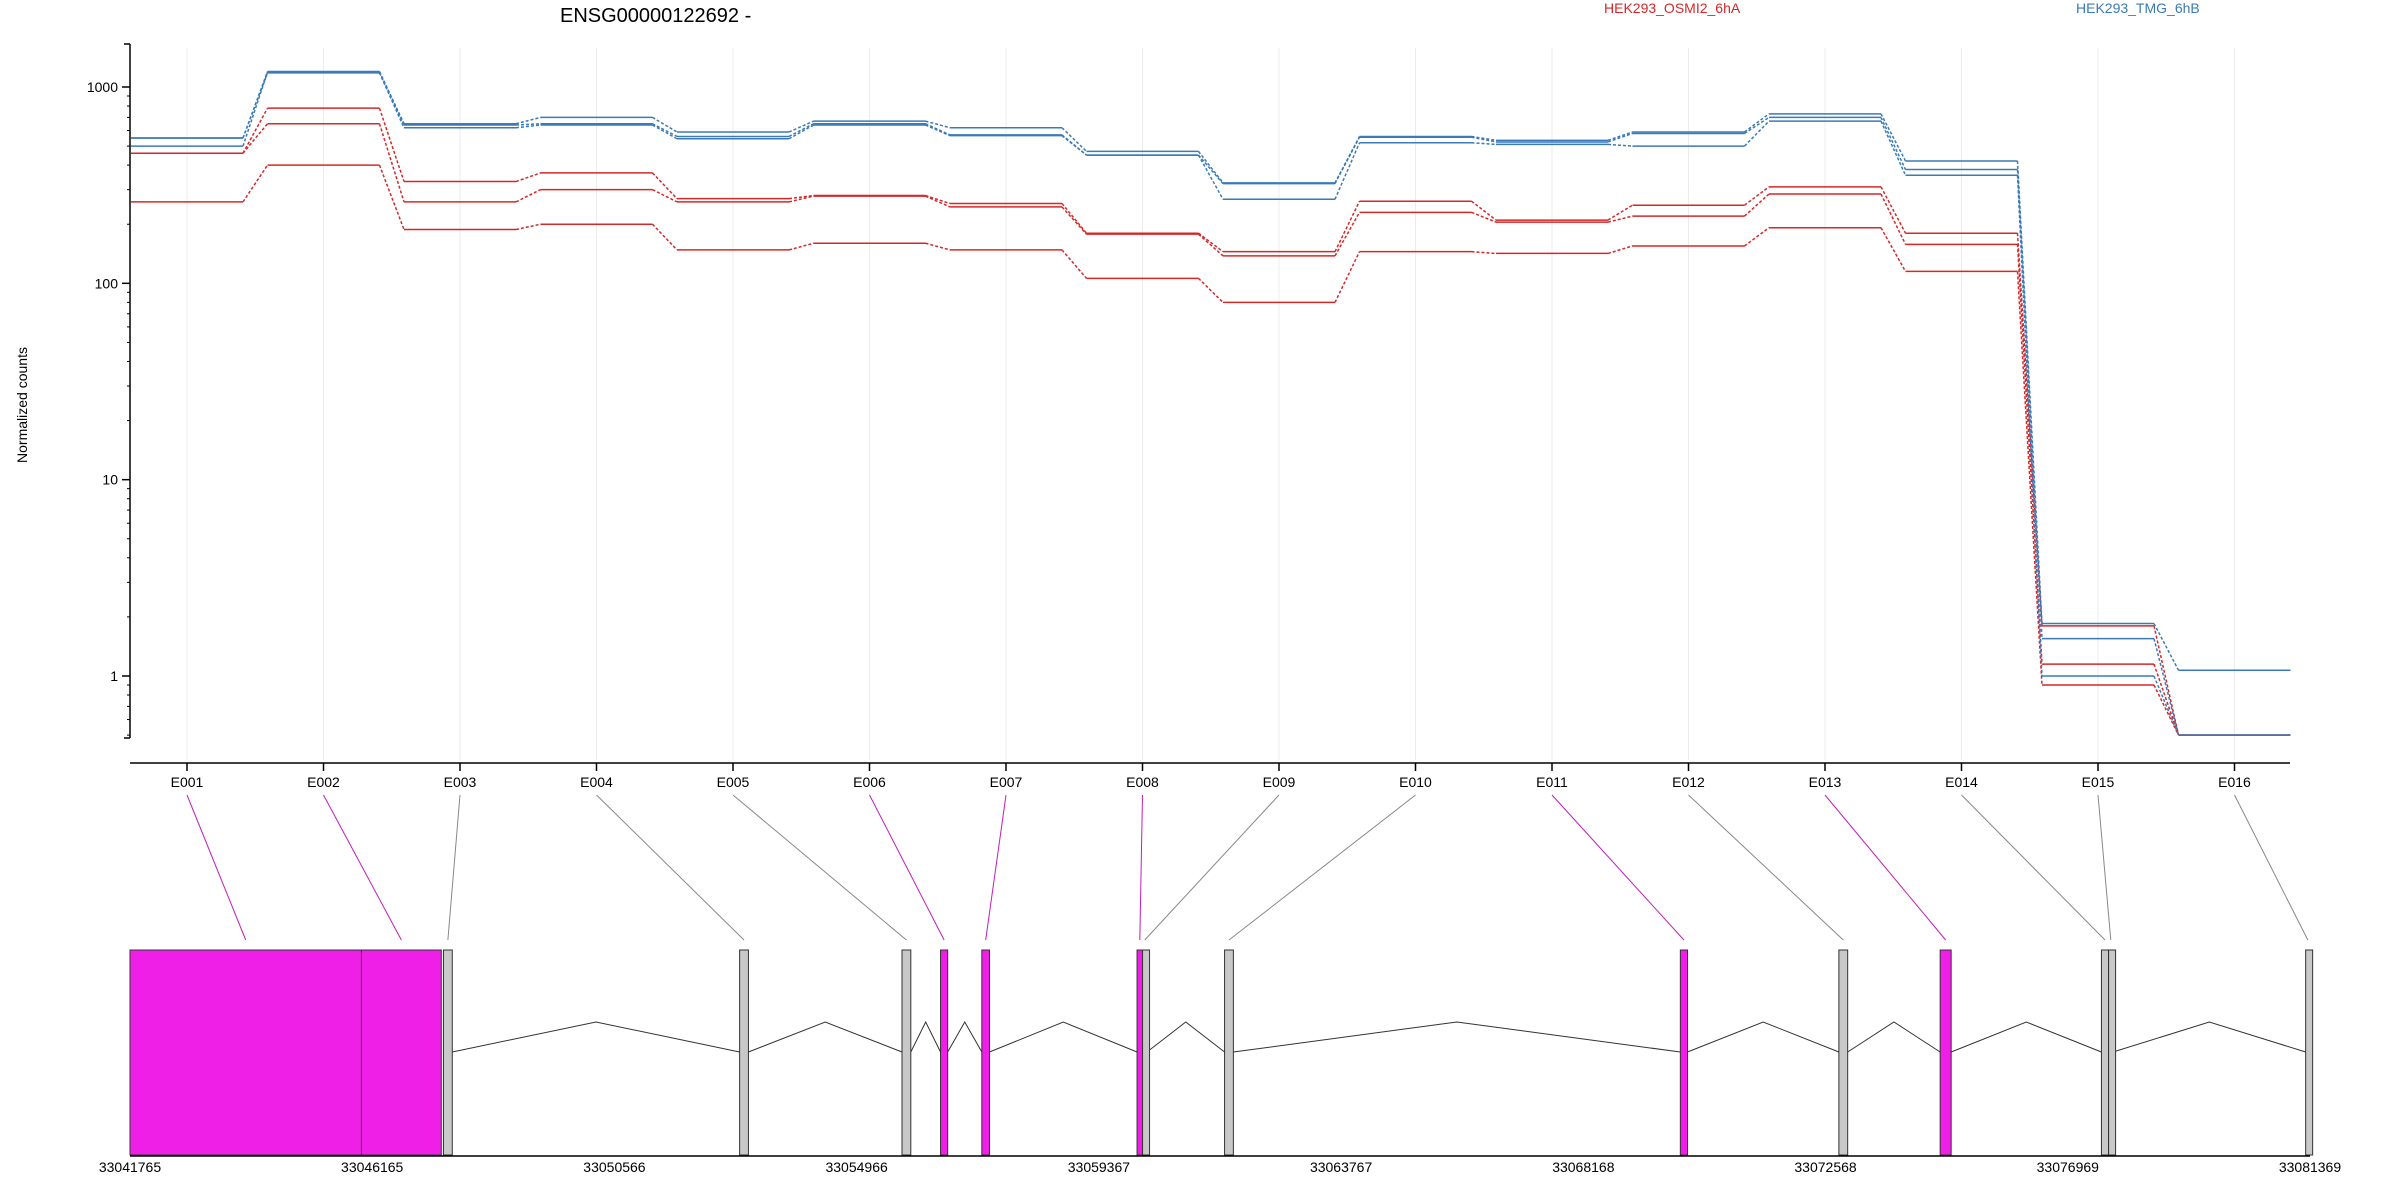 Image resolution: width=2400 pixels, height=1200 pixels. What do you see at coordinates (2271, 867) in the screenshot?
I see `connector-E016` at bounding box center [2271, 867].